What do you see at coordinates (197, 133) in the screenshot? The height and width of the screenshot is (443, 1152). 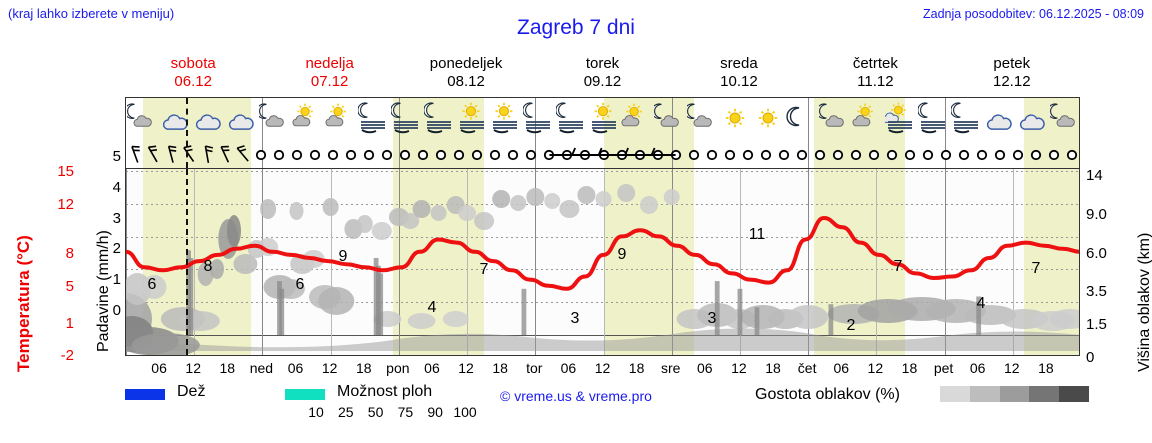 I see `night-band` at bounding box center [197, 133].